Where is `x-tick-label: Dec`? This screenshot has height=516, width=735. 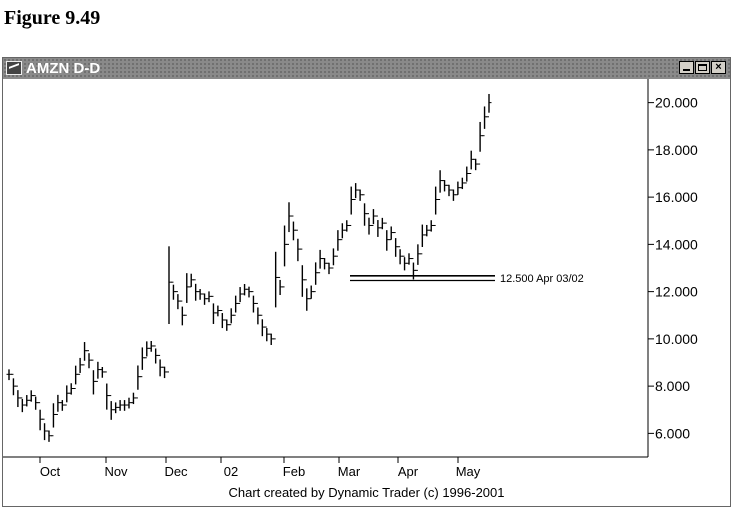 x-tick-label: Dec is located at coordinates (176, 471).